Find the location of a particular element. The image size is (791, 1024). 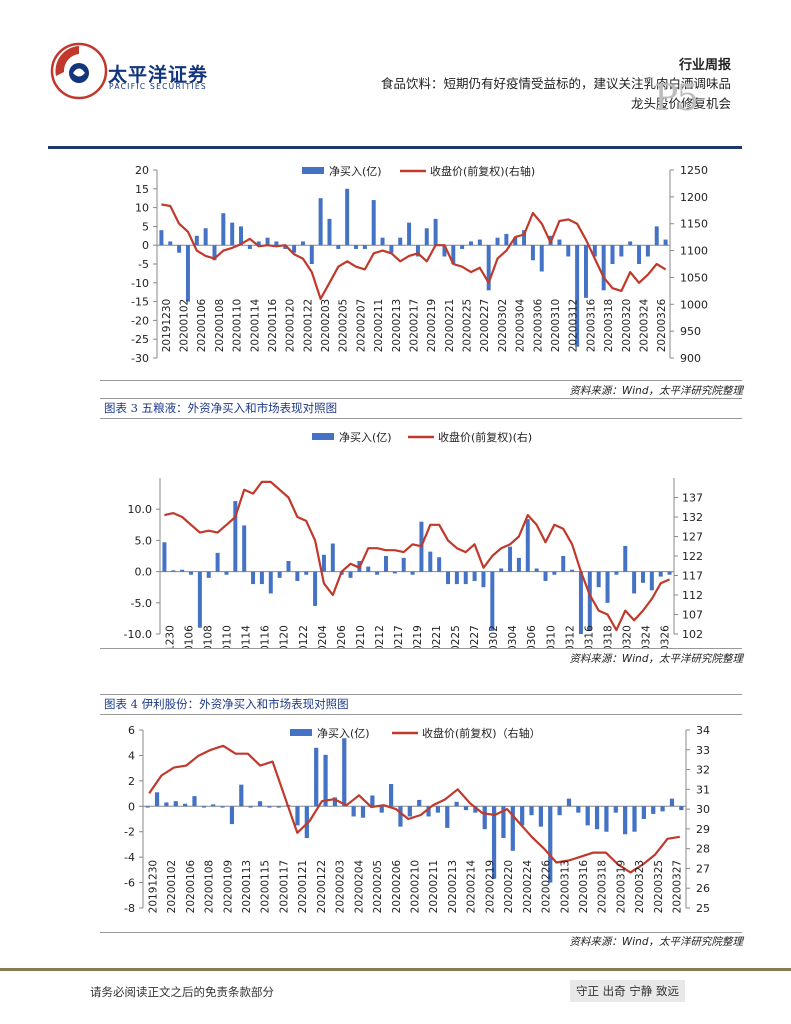

x-tick-label: 20200211 is located at coordinates (434, 886).